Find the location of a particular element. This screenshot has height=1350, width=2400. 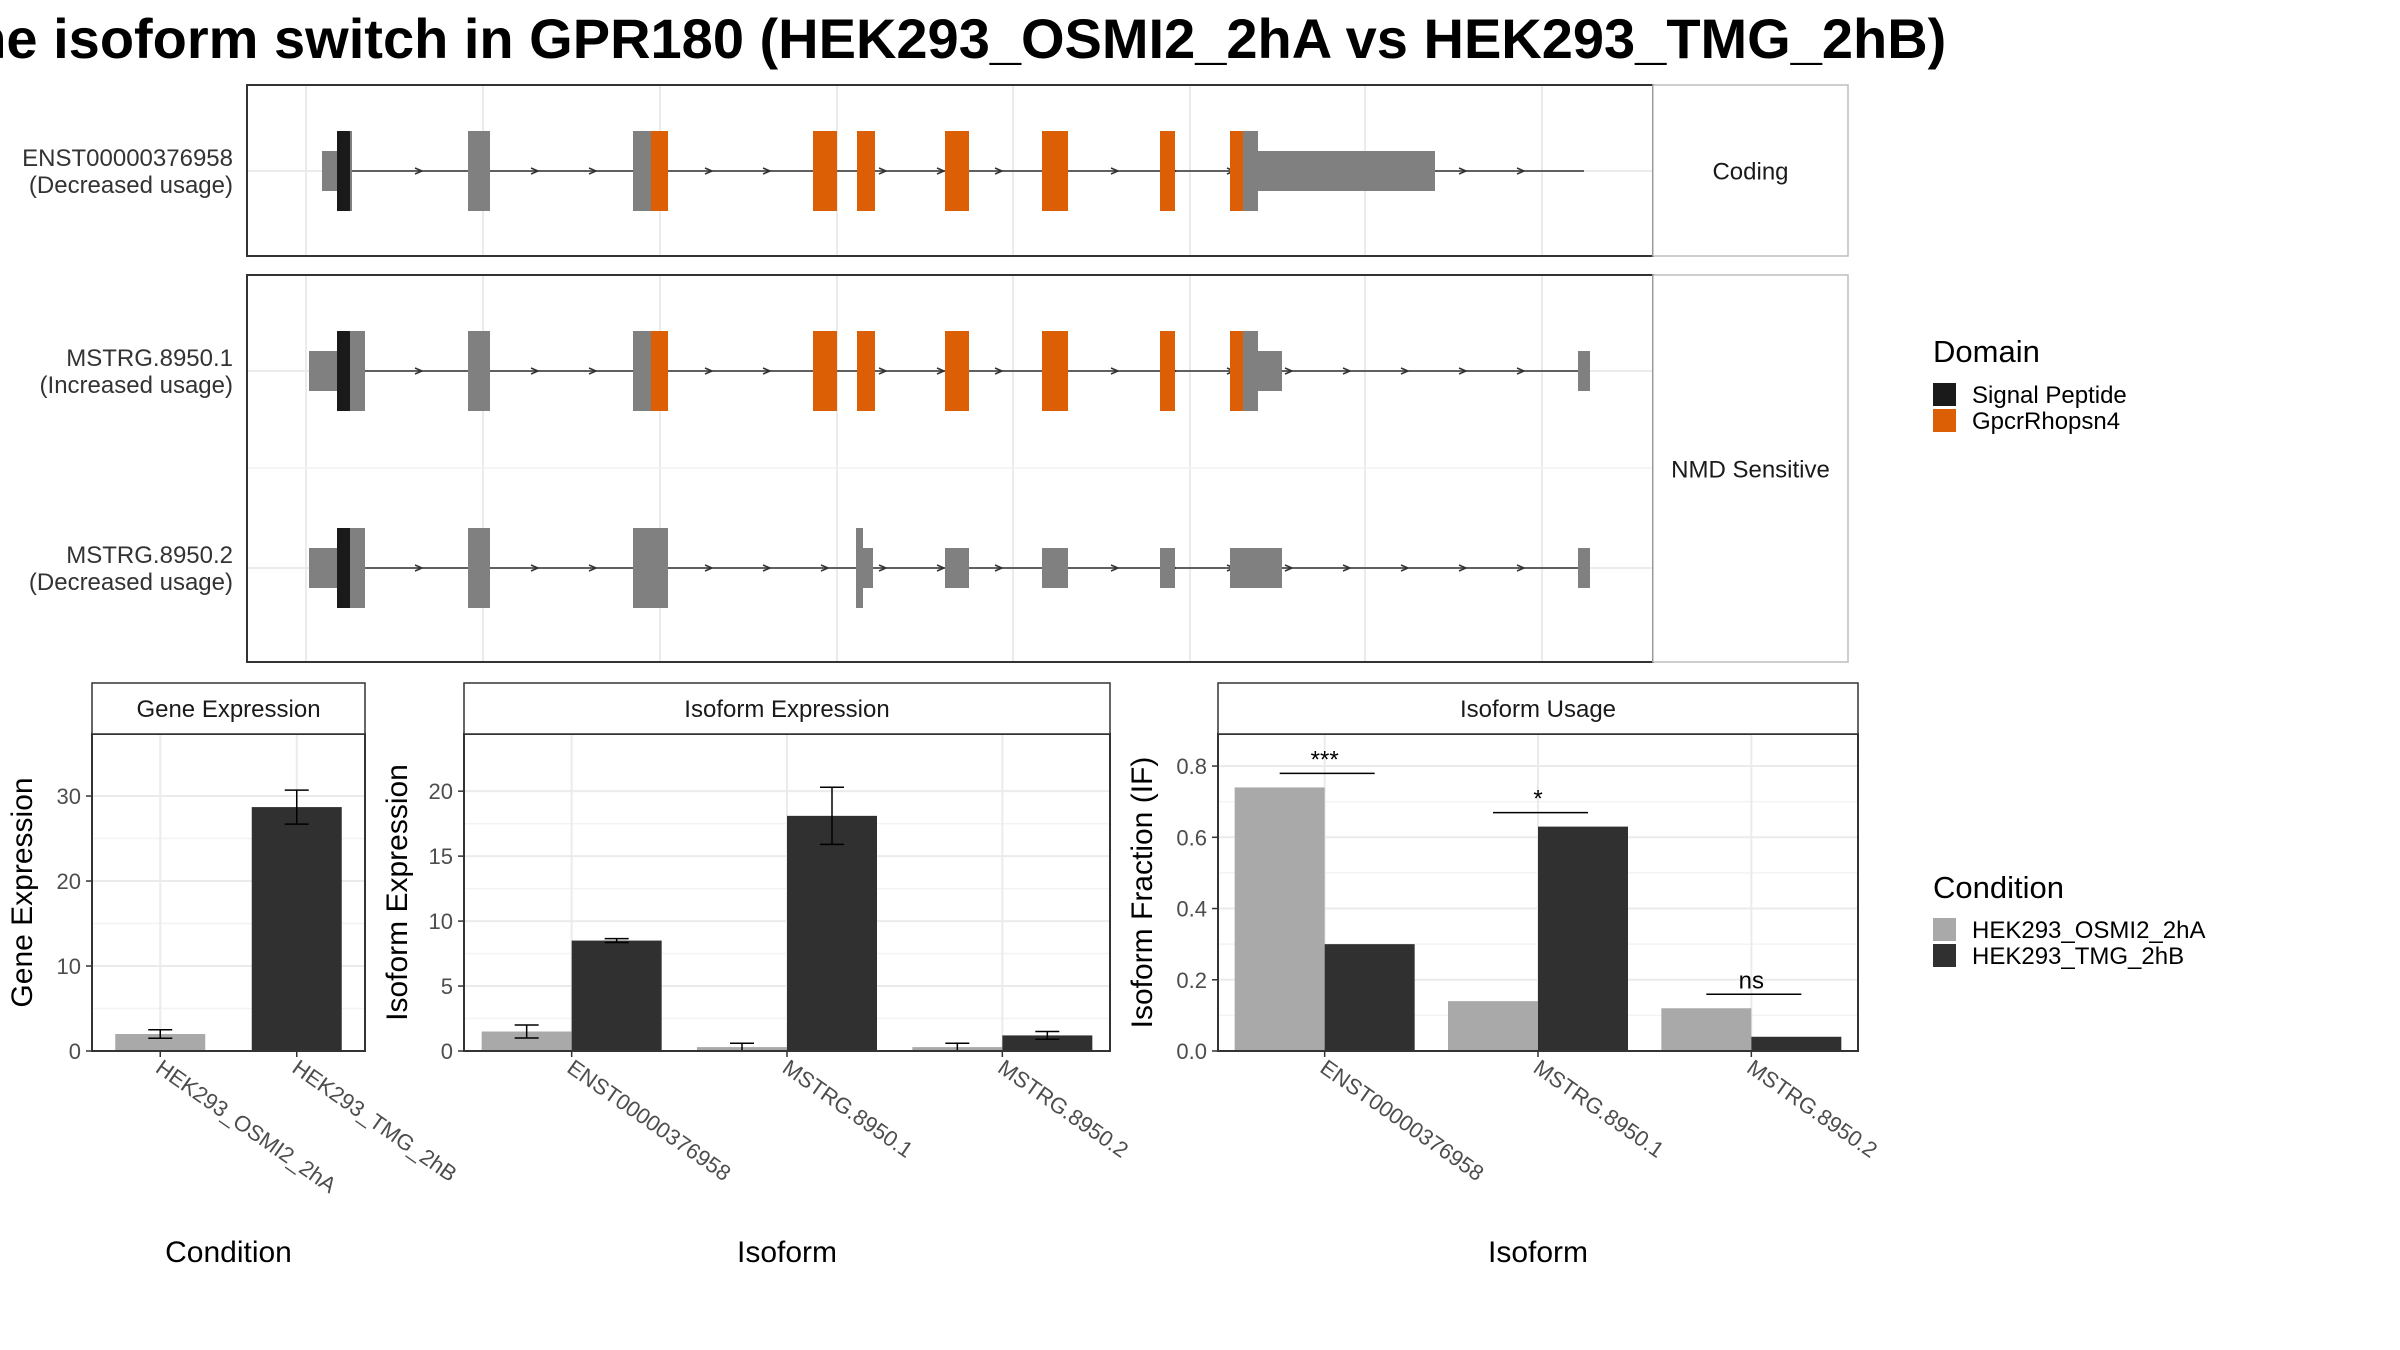

domain-legend-label: Signal Peptide is located at coordinates (2049, 395).